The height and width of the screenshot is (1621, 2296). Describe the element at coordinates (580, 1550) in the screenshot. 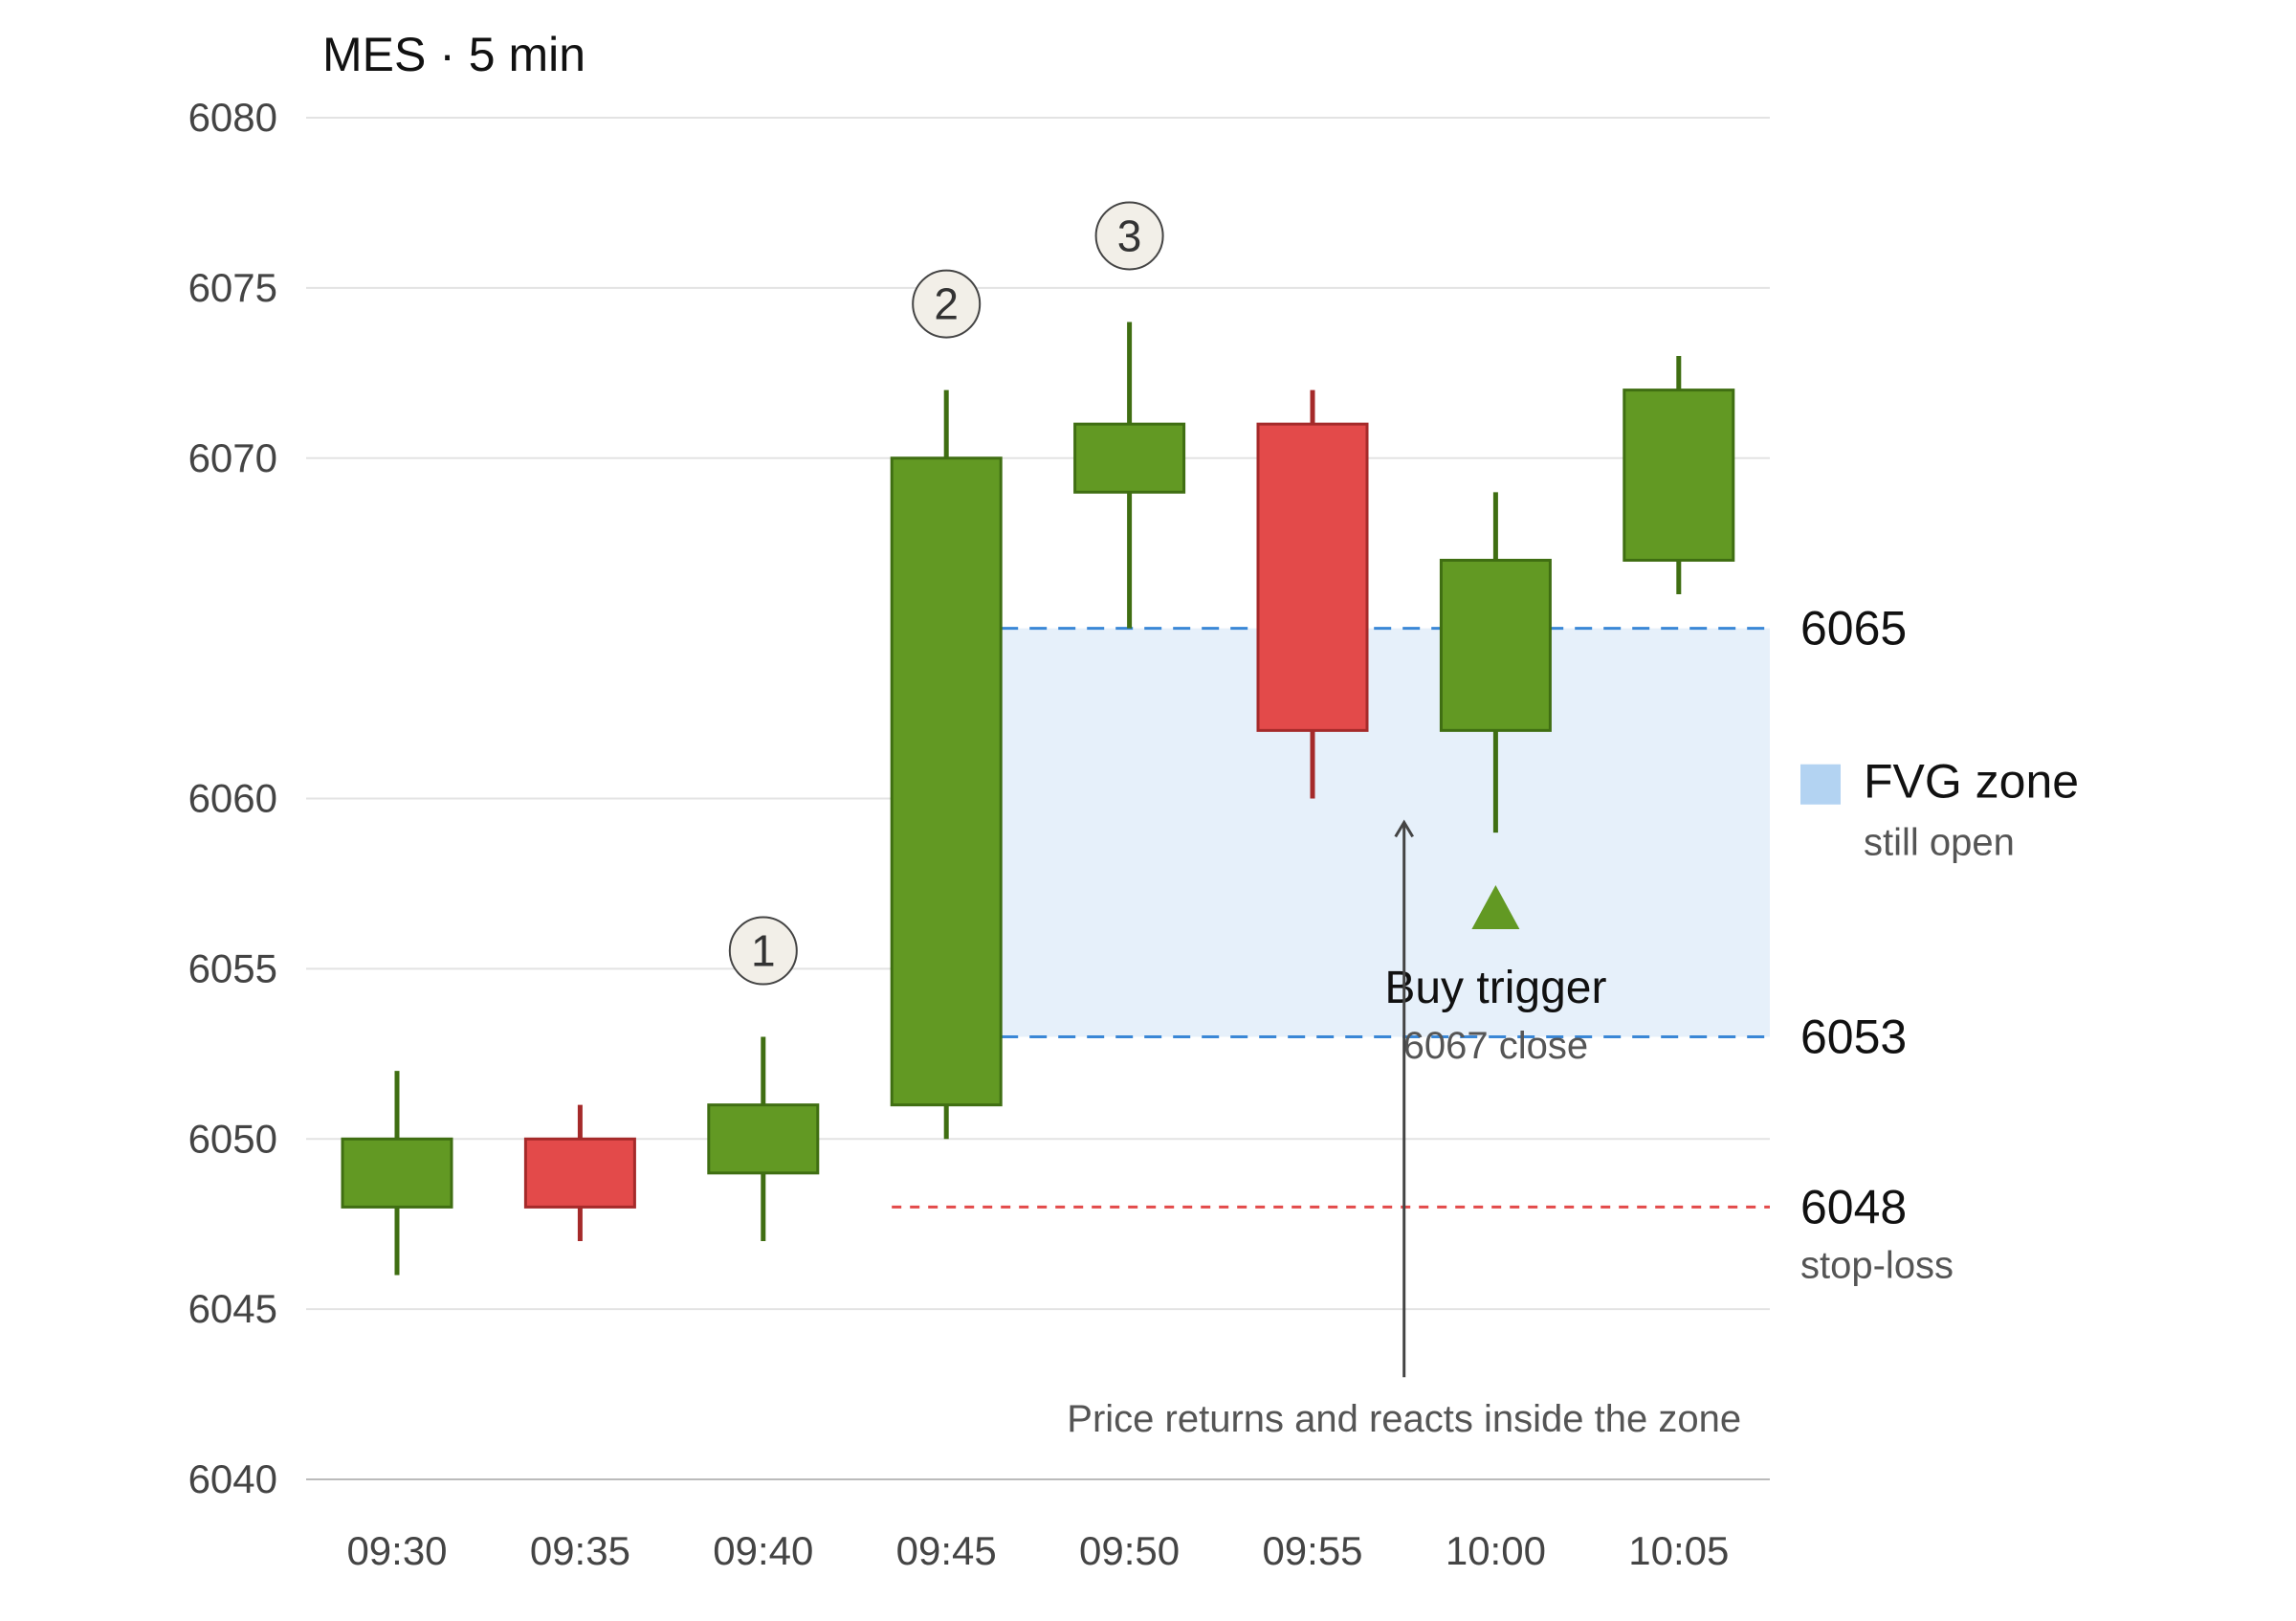

I see `x-tick-label: 09:35` at that location.